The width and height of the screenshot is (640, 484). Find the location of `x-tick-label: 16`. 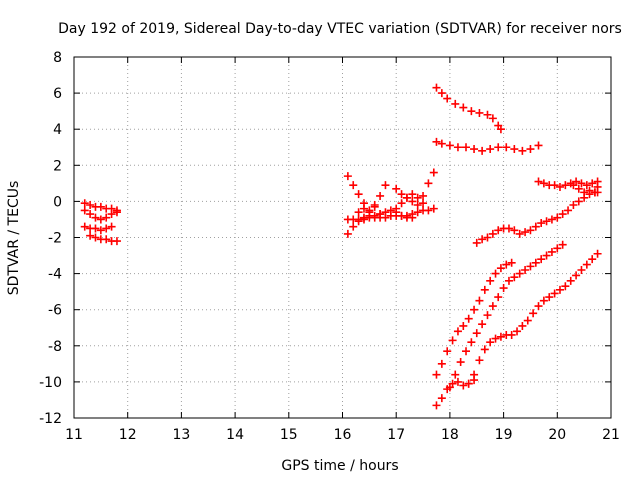

x-tick-label: 16 is located at coordinates (343, 435).